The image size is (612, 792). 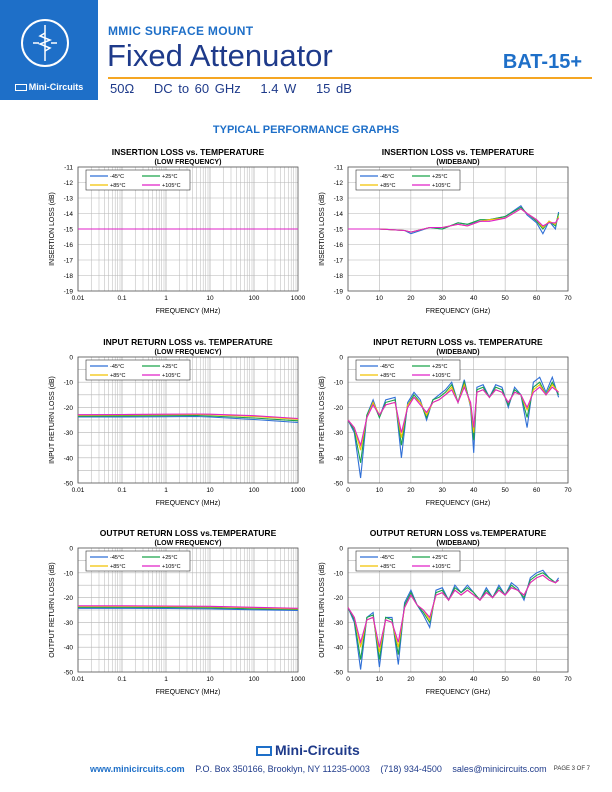 What do you see at coordinates (181, 31) in the screenshot?
I see `product-category: MMIC SURFACE MOUNT` at bounding box center [181, 31].